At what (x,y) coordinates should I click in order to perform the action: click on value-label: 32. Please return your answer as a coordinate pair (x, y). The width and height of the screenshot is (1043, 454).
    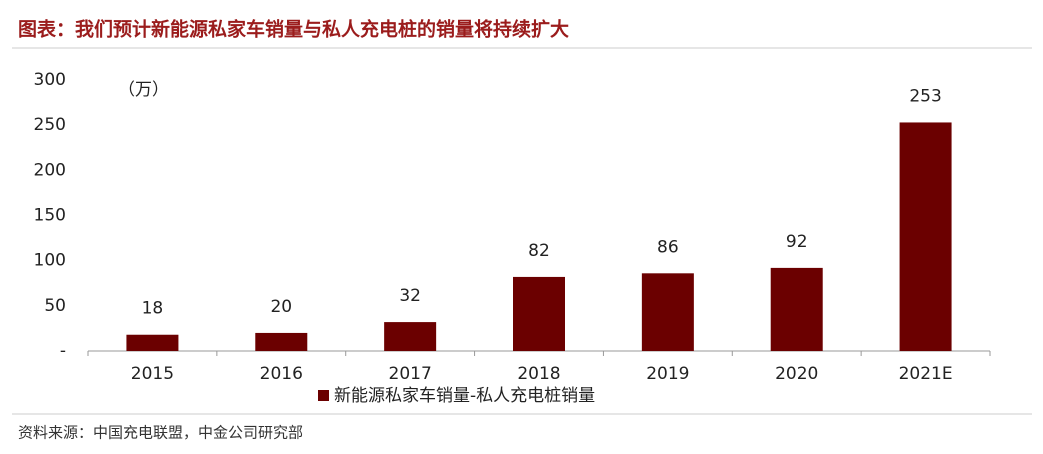
    Looking at the image, I should click on (410, 296).